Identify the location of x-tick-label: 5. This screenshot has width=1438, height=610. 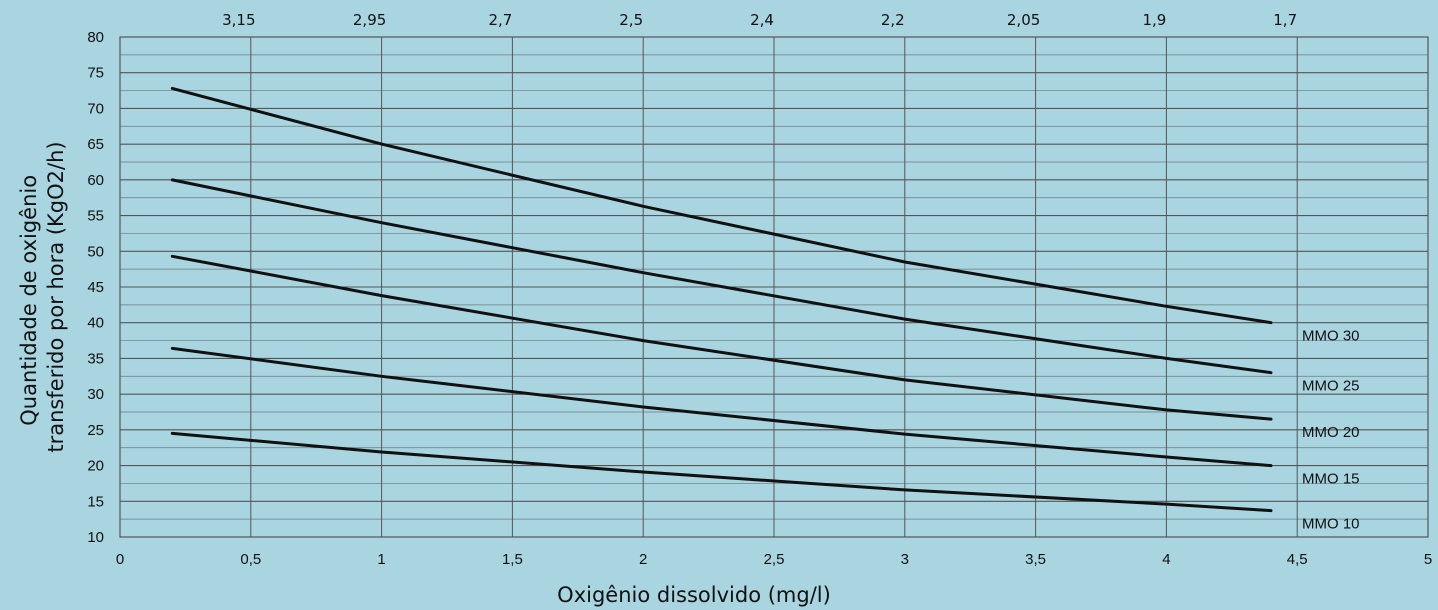
(1428, 559).